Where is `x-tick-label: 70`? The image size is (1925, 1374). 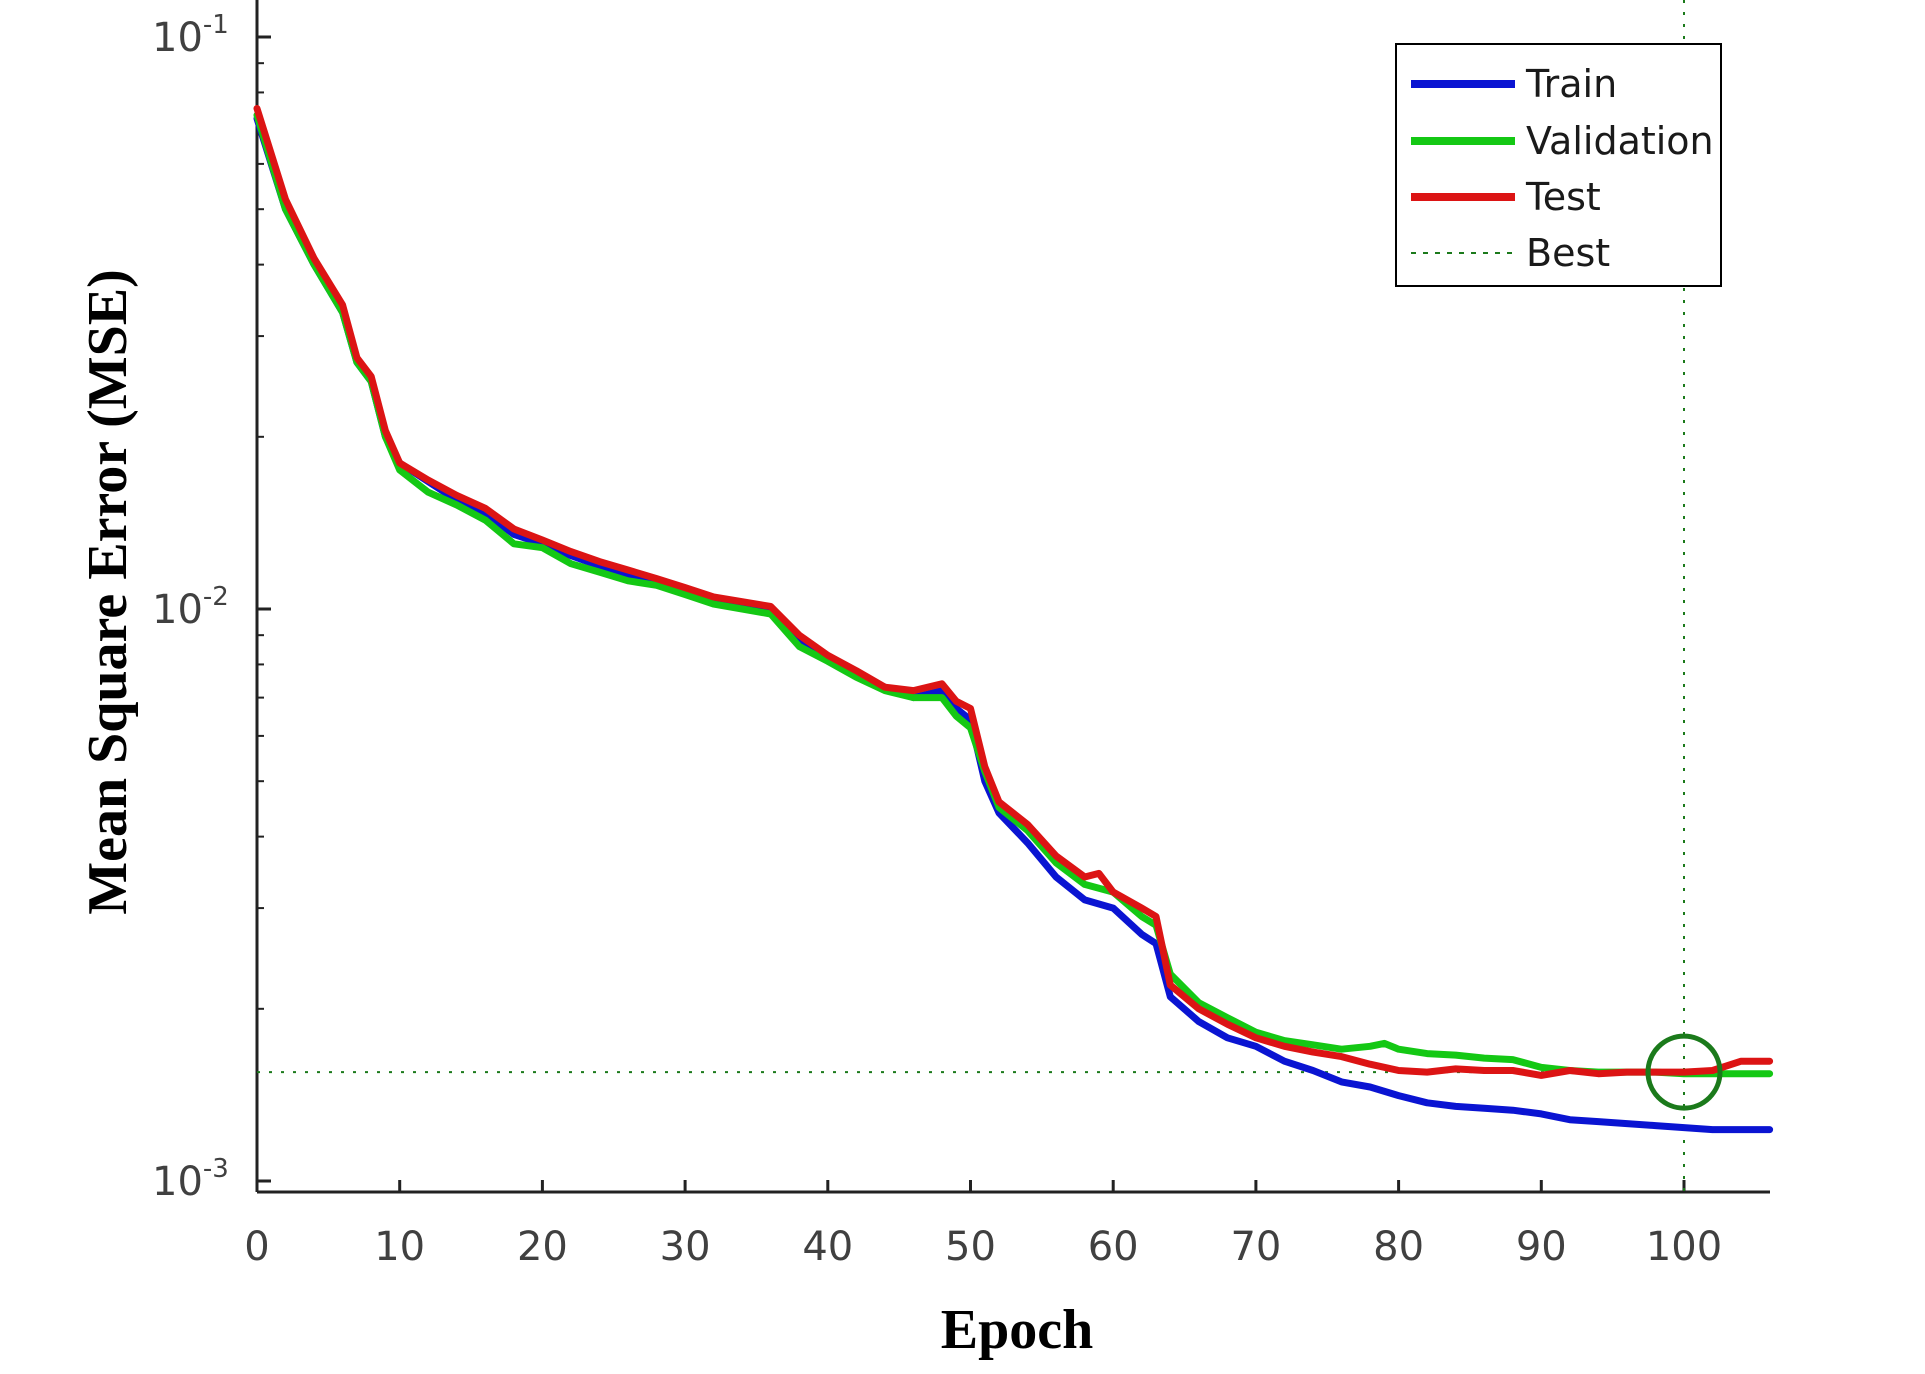 x-tick-label: 70 is located at coordinates (1255, 1247).